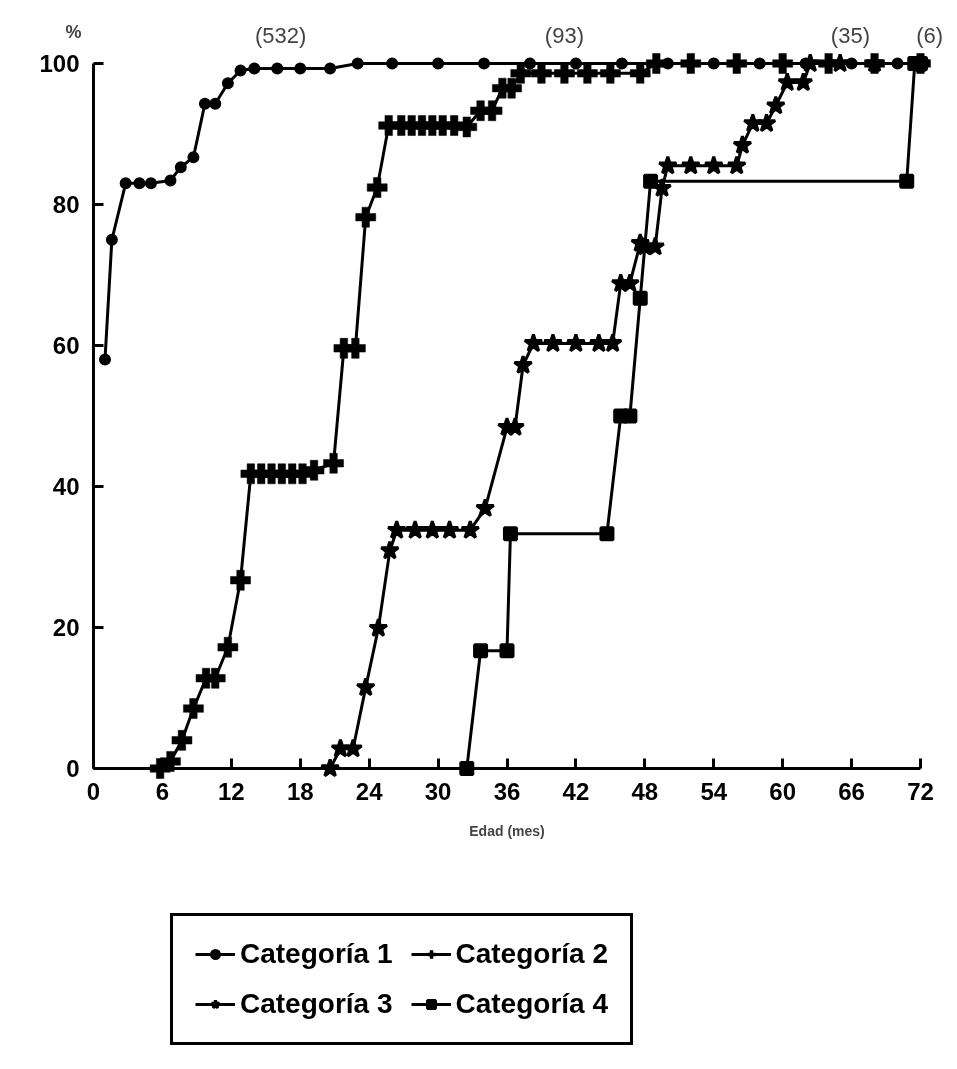  What do you see at coordinates (93, 791) in the screenshot?
I see `x-tick-label: 0` at bounding box center [93, 791].